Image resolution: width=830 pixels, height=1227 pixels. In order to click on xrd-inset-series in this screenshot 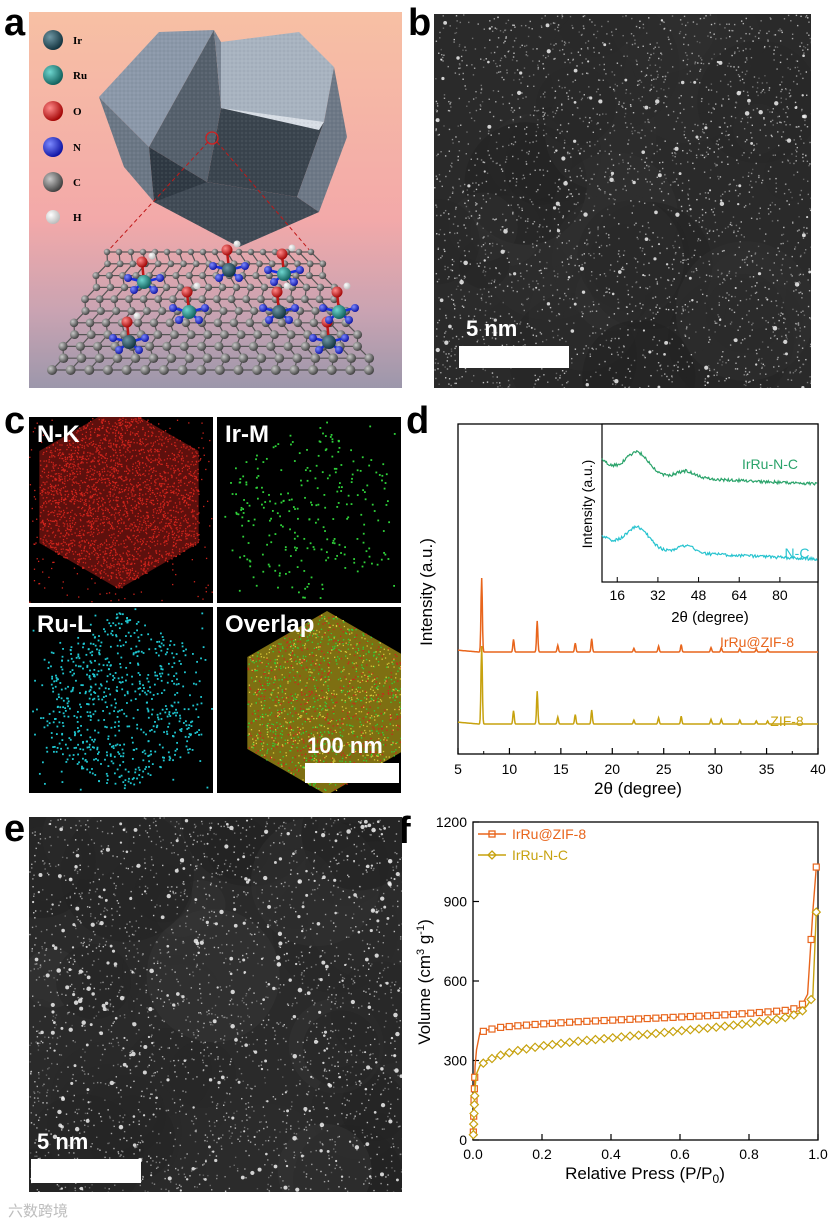, I will do `click(709, 505)`.